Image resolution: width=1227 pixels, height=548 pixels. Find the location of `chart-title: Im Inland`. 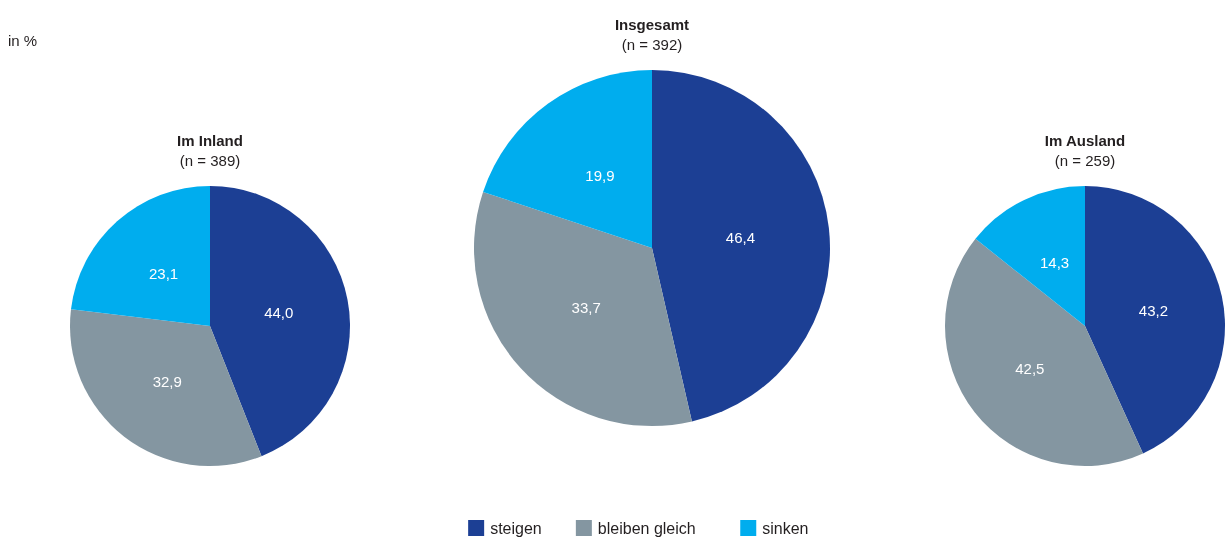

chart-title: Im Inland is located at coordinates (210, 140).